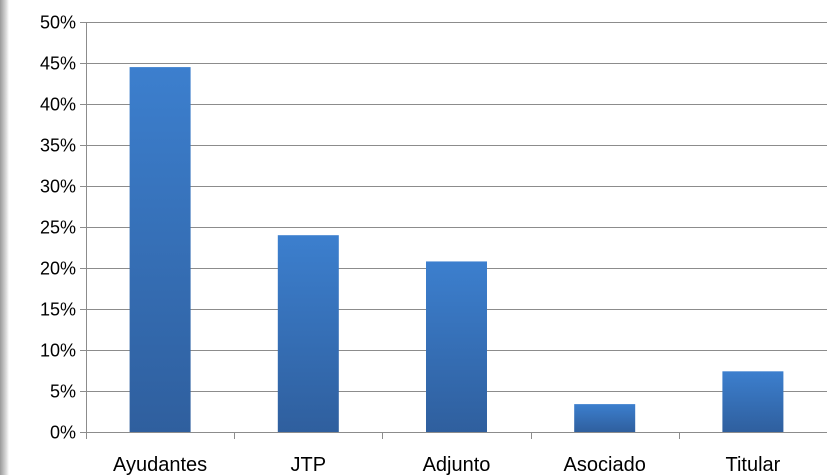 The height and width of the screenshot is (475, 827). What do you see at coordinates (605, 418) in the screenshot?
I see `bar-asociado` at bounding box center [605, 418].